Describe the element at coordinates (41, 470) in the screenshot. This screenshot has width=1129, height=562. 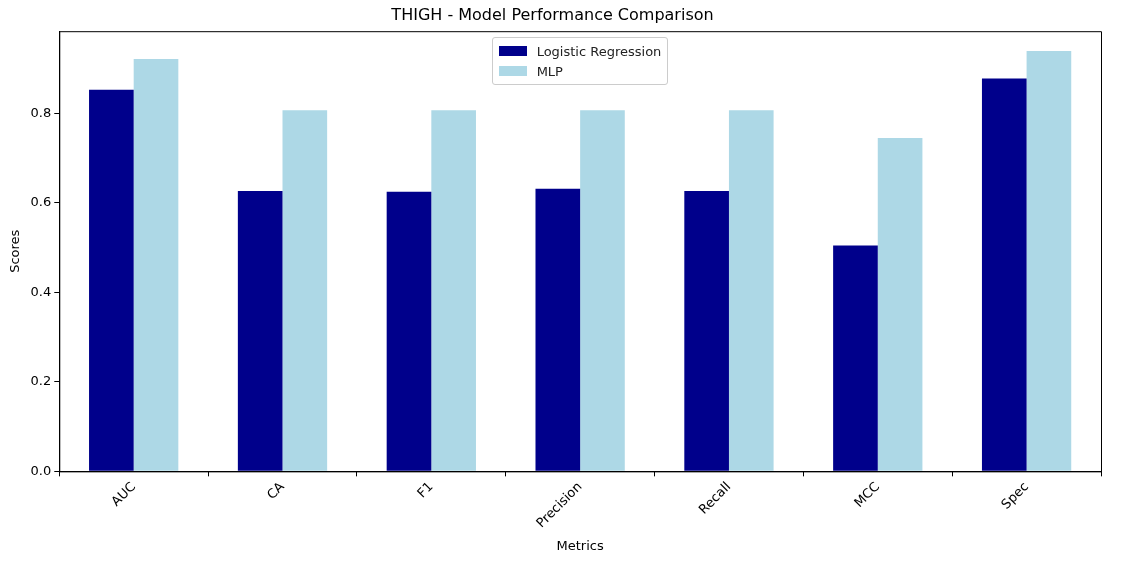
I see `y-tick-label: 0.0` at that location.